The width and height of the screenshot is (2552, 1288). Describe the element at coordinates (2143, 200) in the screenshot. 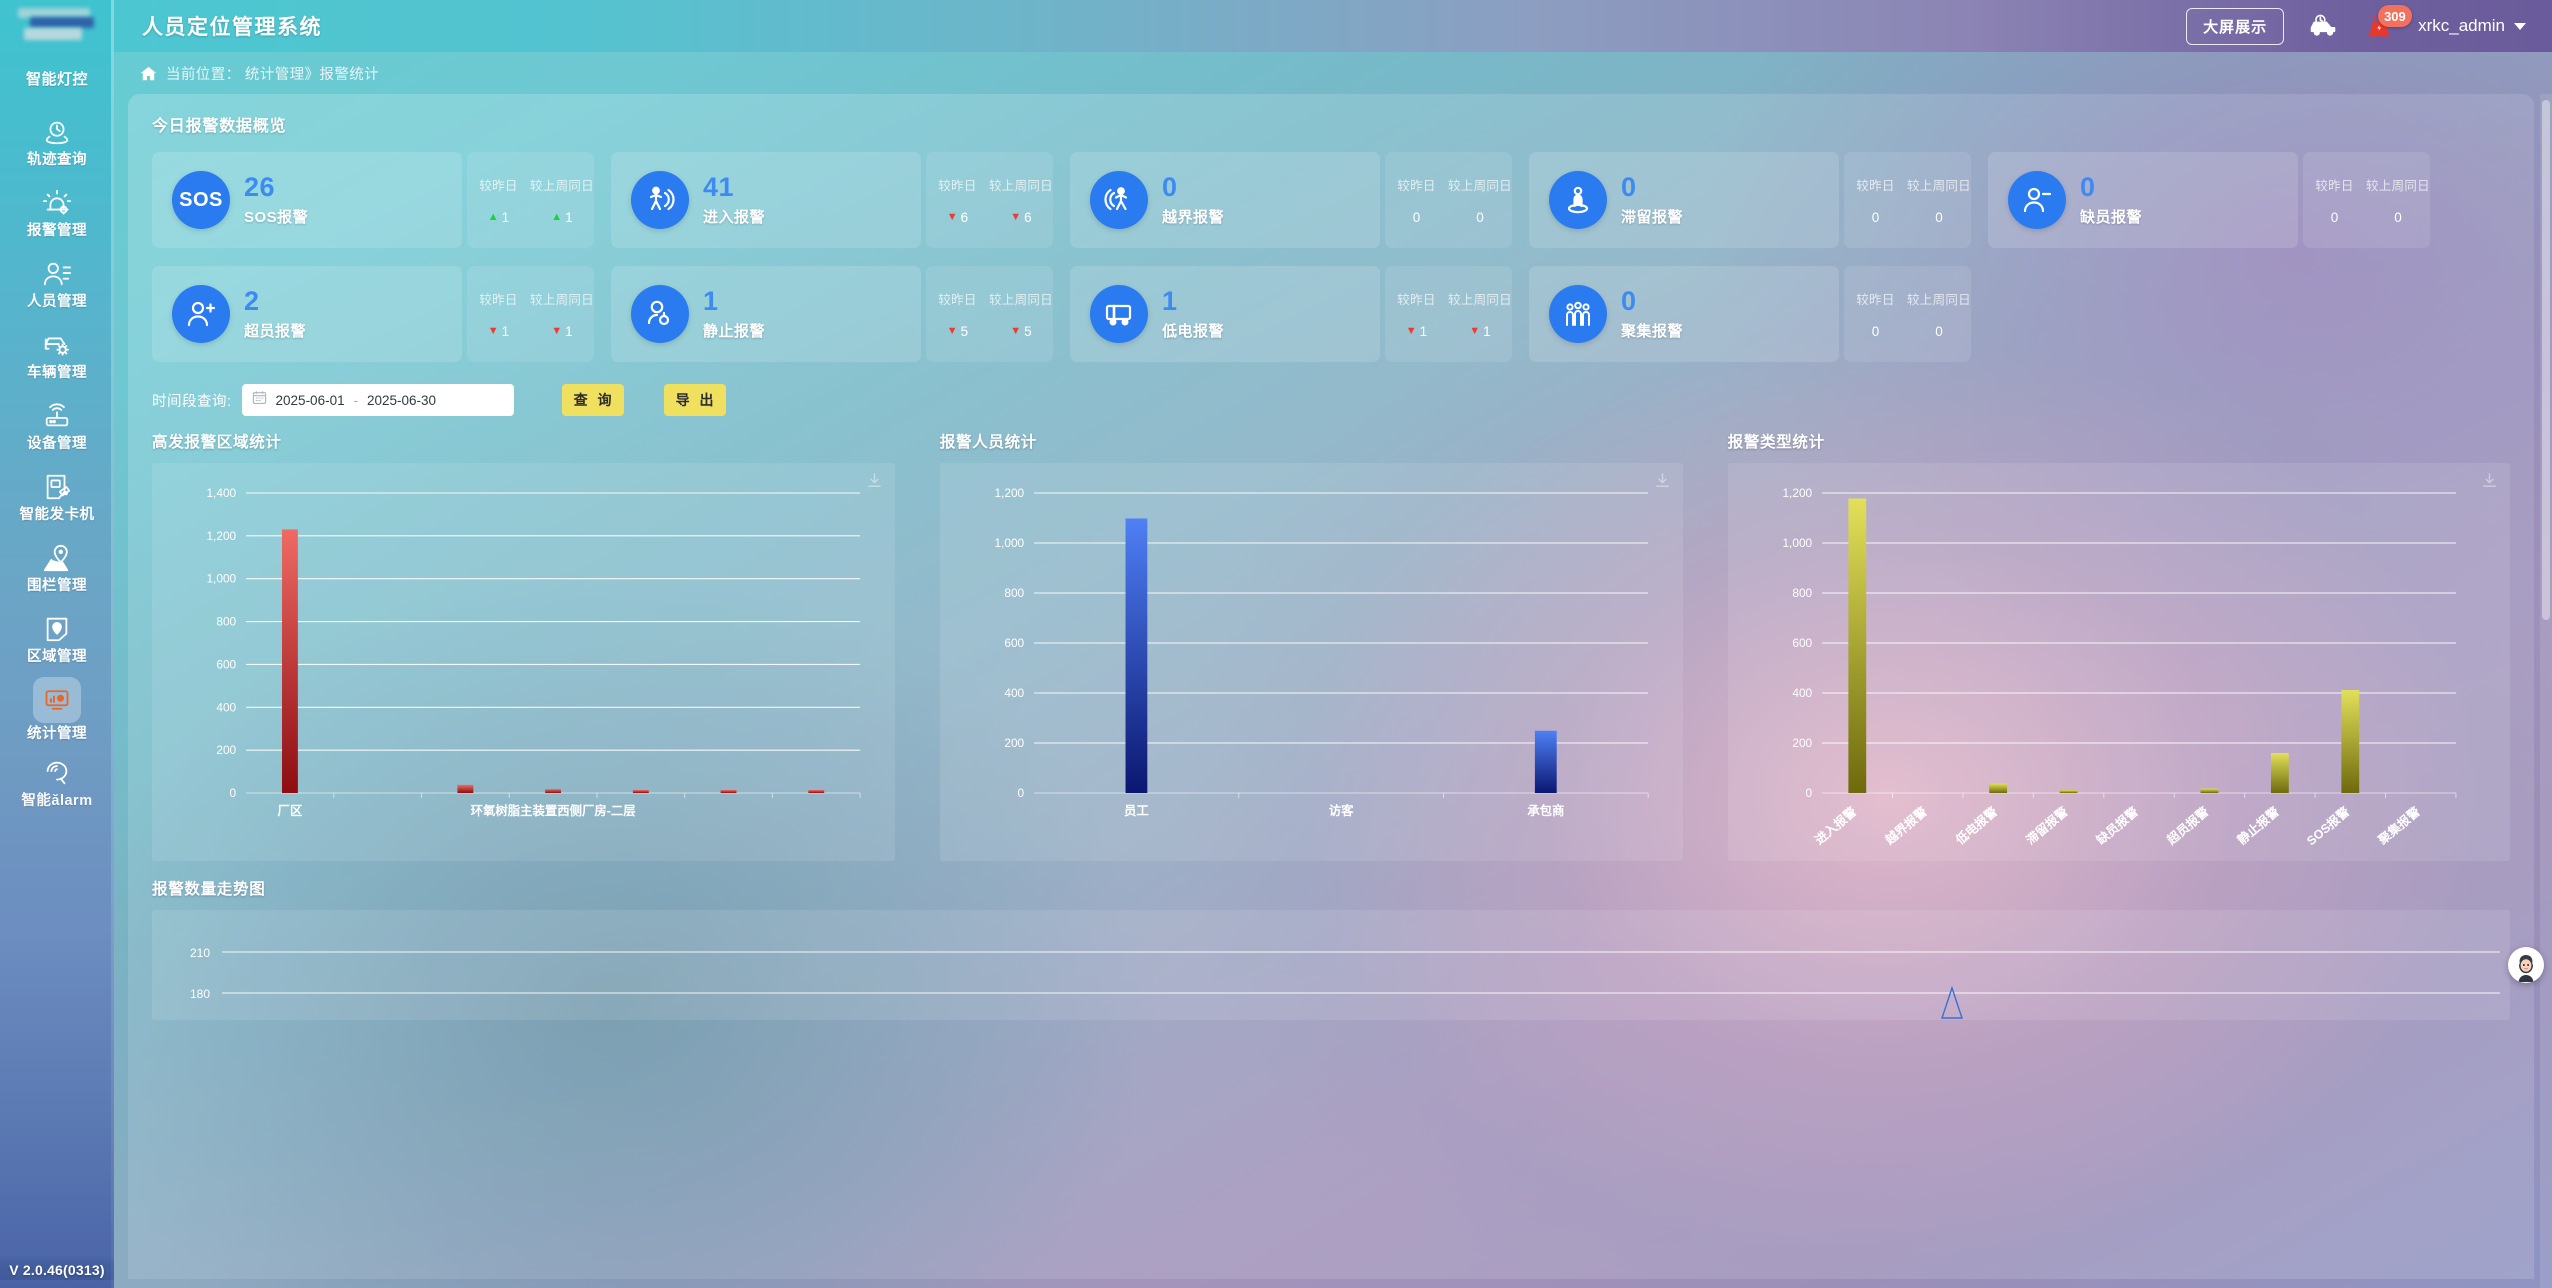

I see `alarm-card-main: 0 缺员报警` at that location.